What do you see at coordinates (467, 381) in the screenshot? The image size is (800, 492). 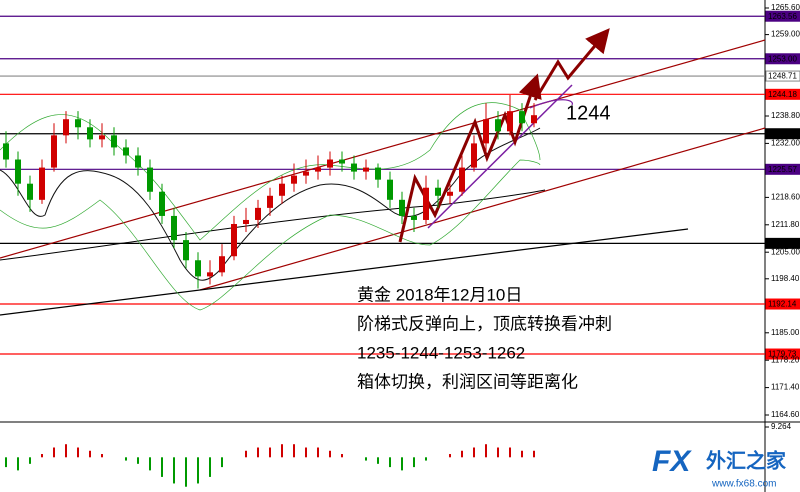 I see `annotation: 箱体切换，利润区间等距离化` at bounding box center [467, 381].